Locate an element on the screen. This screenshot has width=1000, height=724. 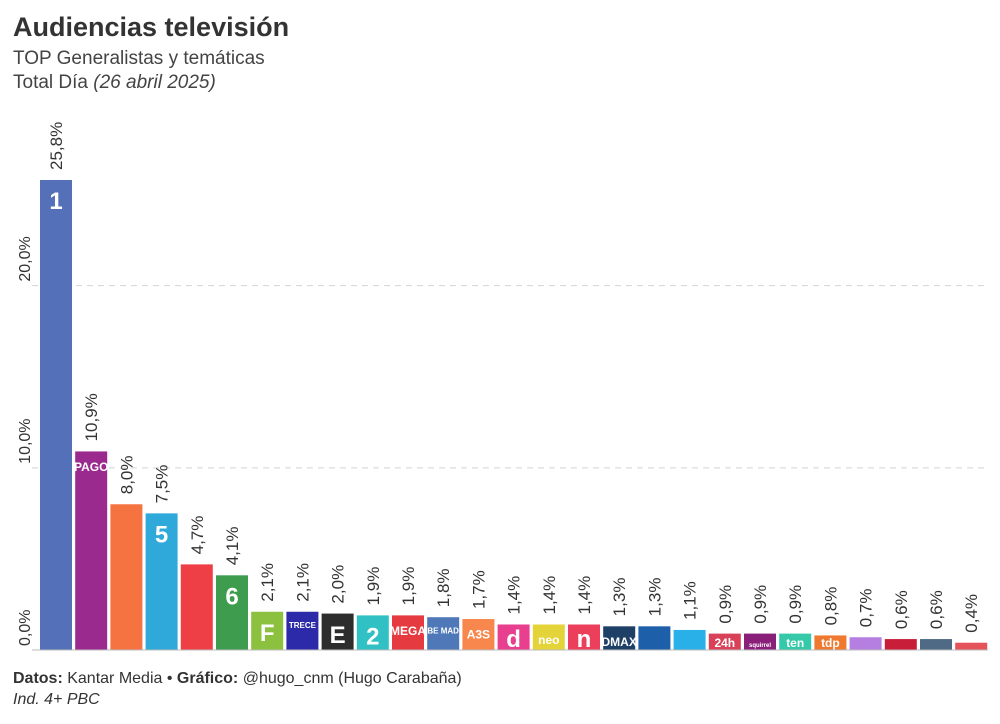
bar-group: 0,4% is located at coordinates (971, 622).